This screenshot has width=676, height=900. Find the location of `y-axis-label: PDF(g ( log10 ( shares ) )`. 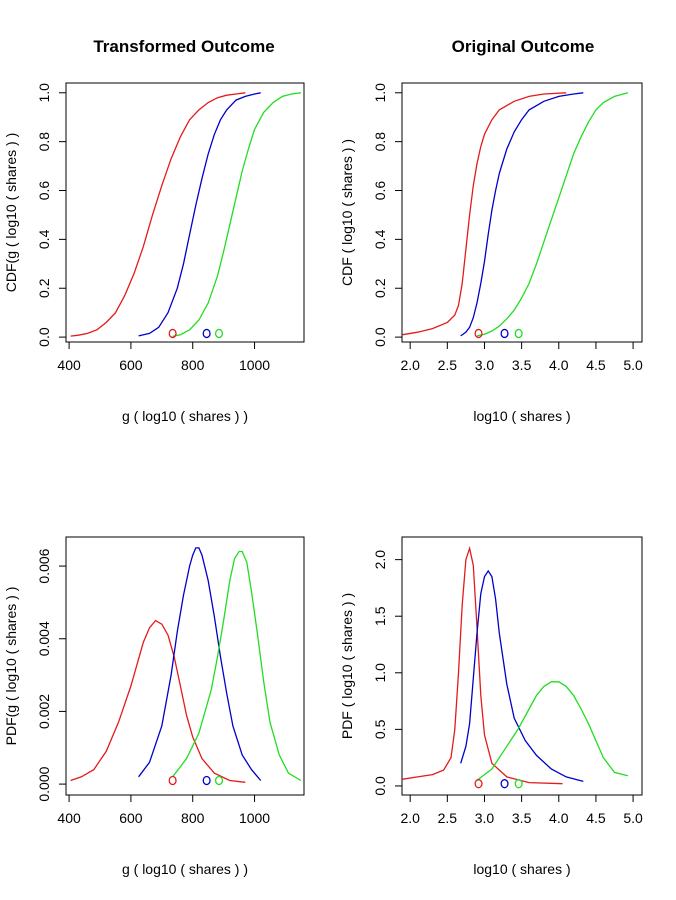

y-axis-label: PDF(g ( log10 ( shares ) ) is located at coordinates (11, 666).